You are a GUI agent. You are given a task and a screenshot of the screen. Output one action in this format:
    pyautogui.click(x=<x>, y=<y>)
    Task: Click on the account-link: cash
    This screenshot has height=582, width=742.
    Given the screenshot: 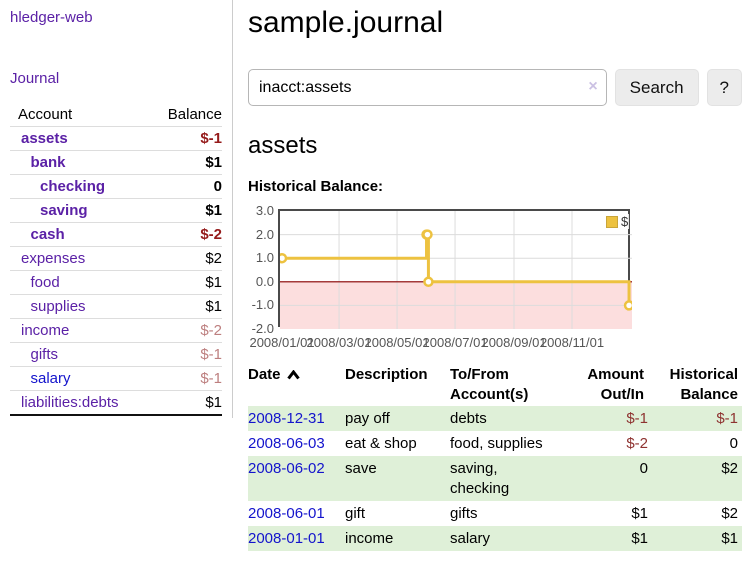 What is the action you would take?
    pyautogui.click(x=47, y=234)
    